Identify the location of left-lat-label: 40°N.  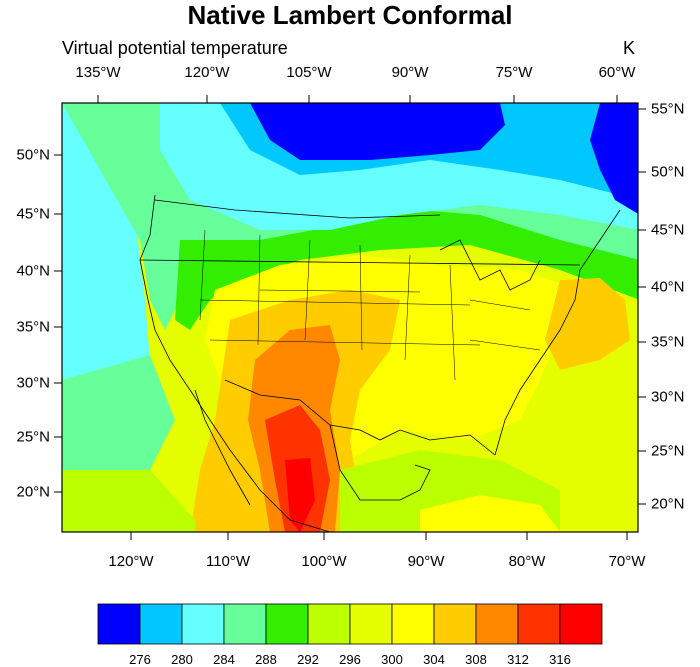
(33, 271).